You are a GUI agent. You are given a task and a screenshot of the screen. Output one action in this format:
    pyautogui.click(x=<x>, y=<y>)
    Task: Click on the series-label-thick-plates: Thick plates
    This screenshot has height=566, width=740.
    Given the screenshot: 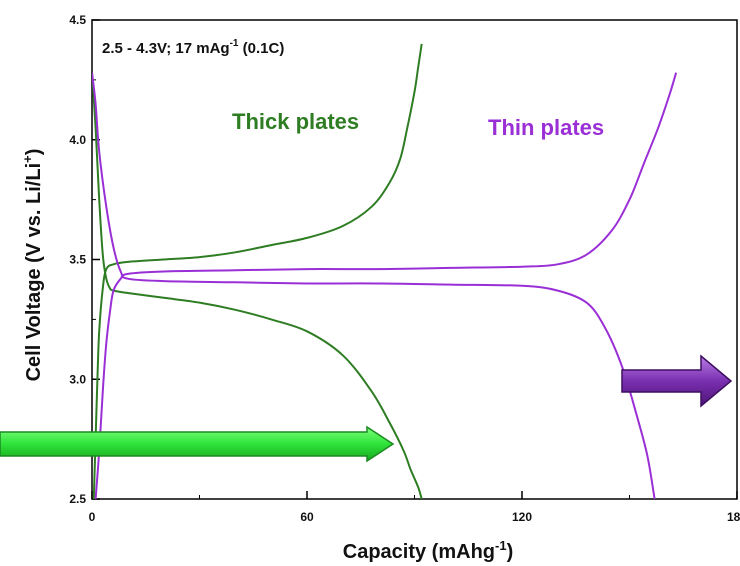 What is the action you would take?
    pyautogui.click(x=295, y=121)
    